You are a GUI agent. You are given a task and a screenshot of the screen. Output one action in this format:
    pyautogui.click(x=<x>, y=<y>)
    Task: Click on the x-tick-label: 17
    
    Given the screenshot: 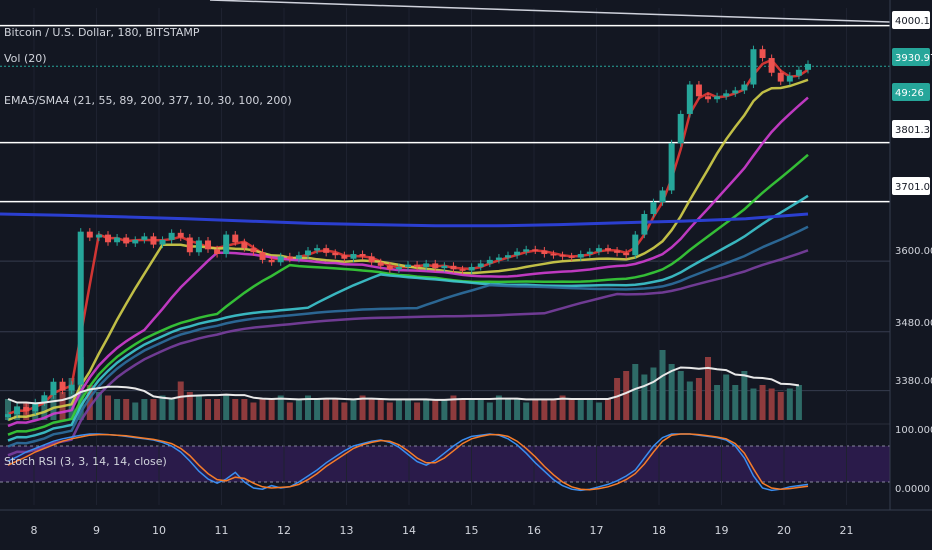 What is the action you would take?
    pyautogui.click(x=597, y=530)
    